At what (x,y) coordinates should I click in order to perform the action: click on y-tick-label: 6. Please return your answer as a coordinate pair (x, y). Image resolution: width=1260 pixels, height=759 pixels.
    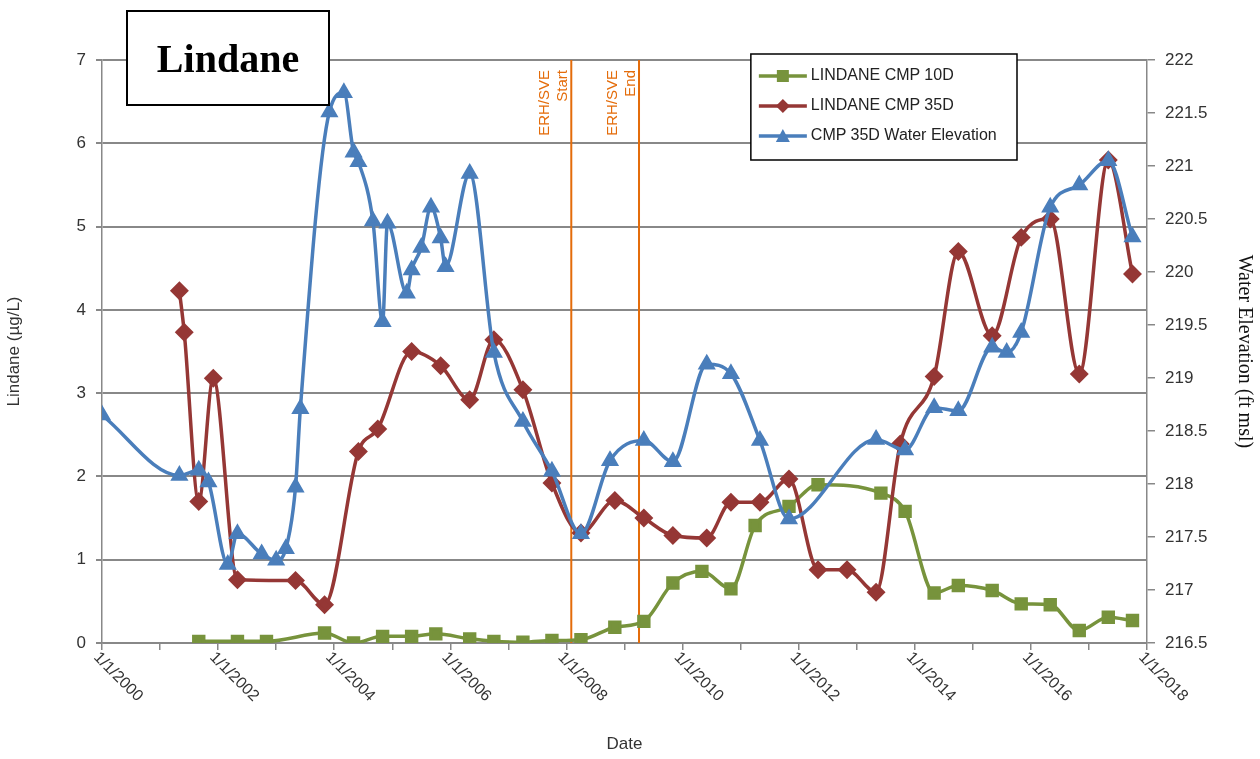
    Looking at the image, I should click on (81, 142).